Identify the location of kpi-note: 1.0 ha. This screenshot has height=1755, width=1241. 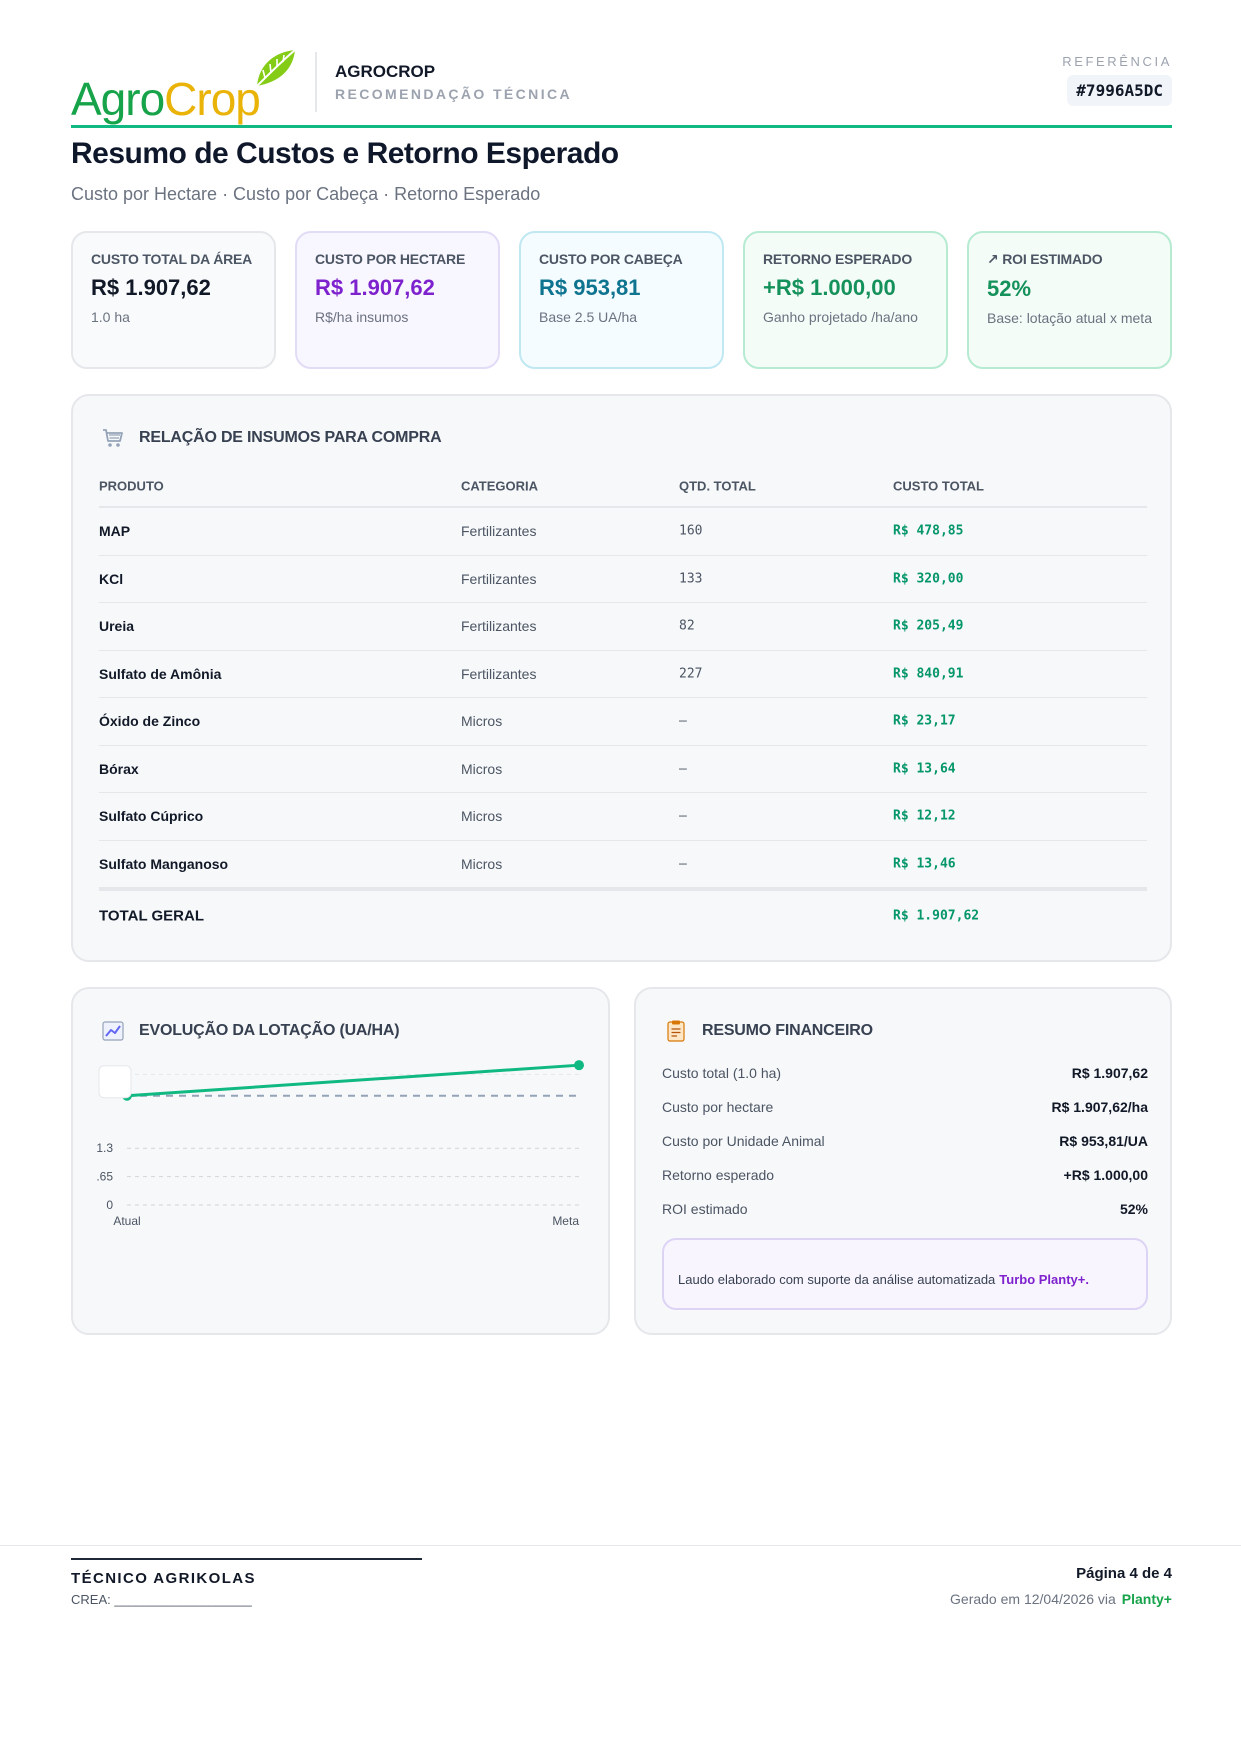
(110, 317).